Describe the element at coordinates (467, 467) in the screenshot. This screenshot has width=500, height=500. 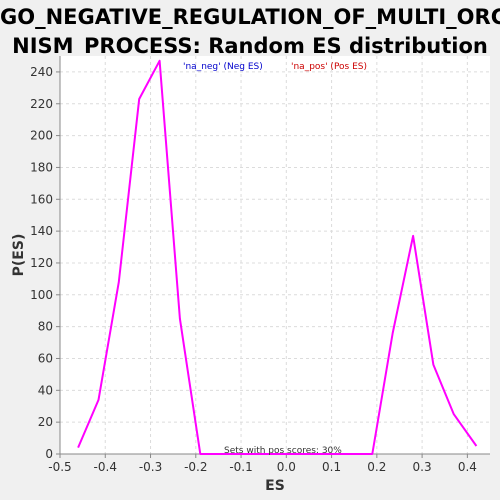
I see `x-tick-label: 0.4` at that location.